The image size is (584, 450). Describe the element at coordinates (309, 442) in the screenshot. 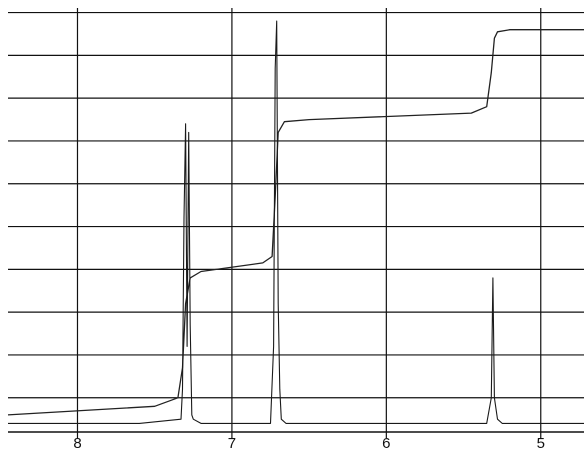

I see `x-tick-labels: 8 7 6 5` at that location.